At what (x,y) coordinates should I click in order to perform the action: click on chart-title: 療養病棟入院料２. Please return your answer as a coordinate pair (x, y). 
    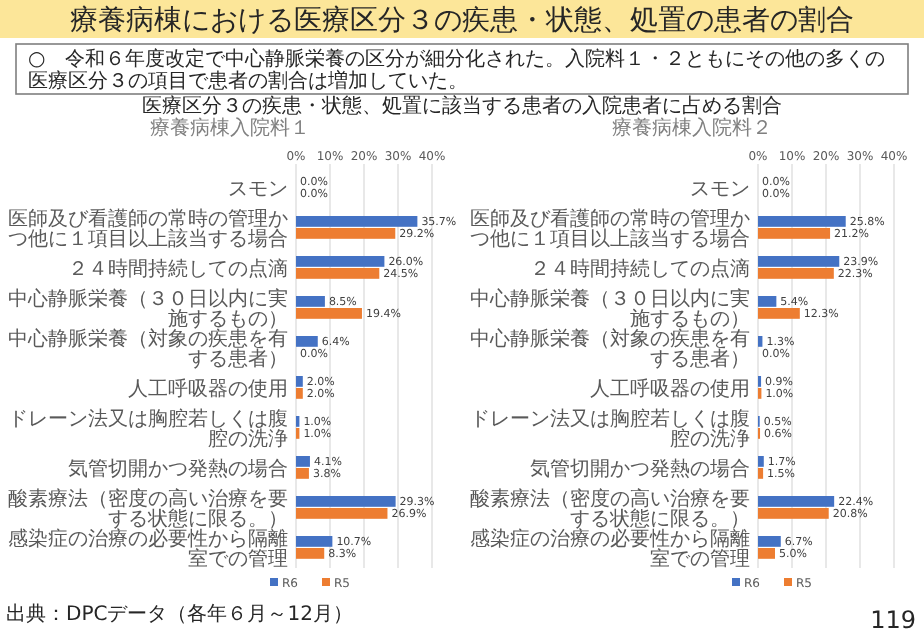
    Looking at the image, I should click on (692, 128).